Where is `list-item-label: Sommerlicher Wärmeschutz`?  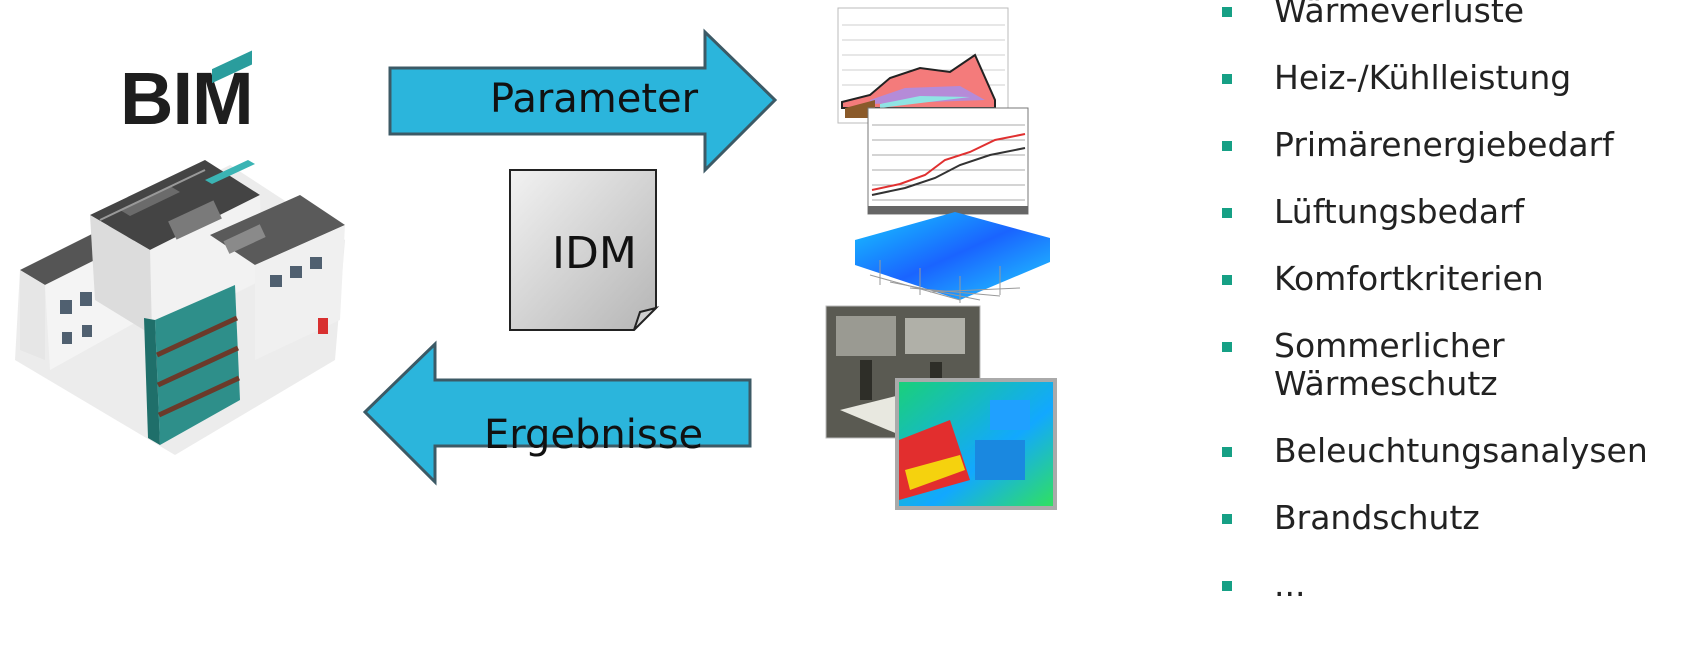
list-item-label: Sommerlicher Wärmeschutz is located at coordinates (1389, 364).